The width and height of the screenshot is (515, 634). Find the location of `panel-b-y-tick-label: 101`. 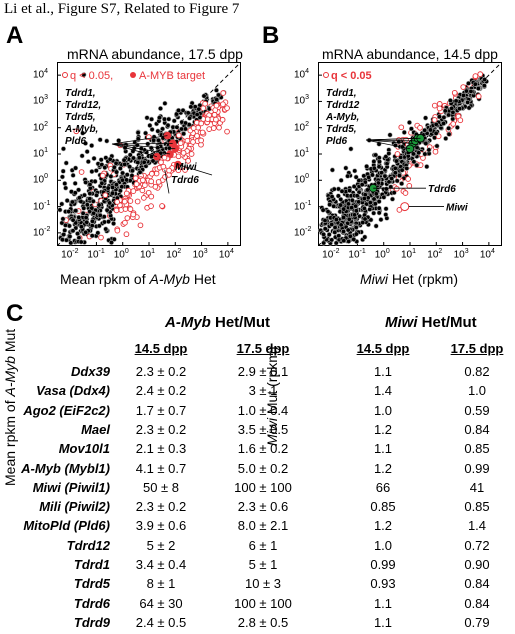

panel-b-y-tick-label: 101 is located at coordinates (302, 153).